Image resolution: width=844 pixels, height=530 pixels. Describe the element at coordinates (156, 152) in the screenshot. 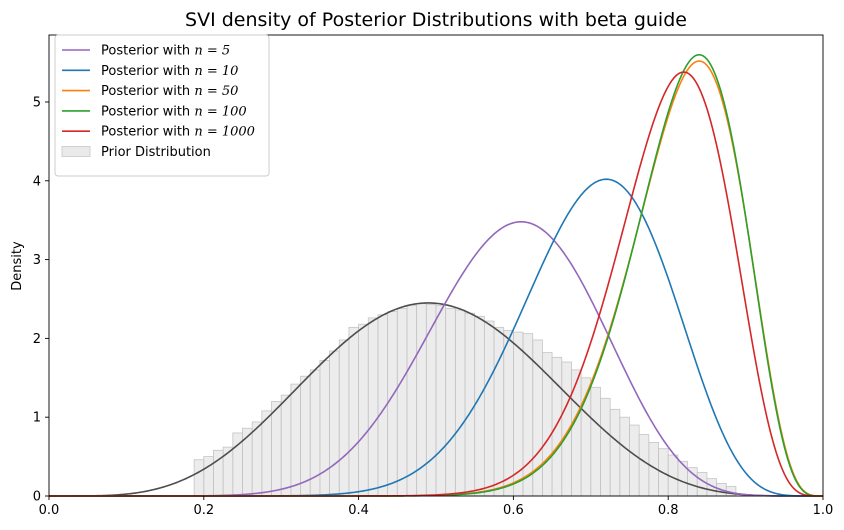

I see `legend-entry-prior: Prior Distribution` at that location.